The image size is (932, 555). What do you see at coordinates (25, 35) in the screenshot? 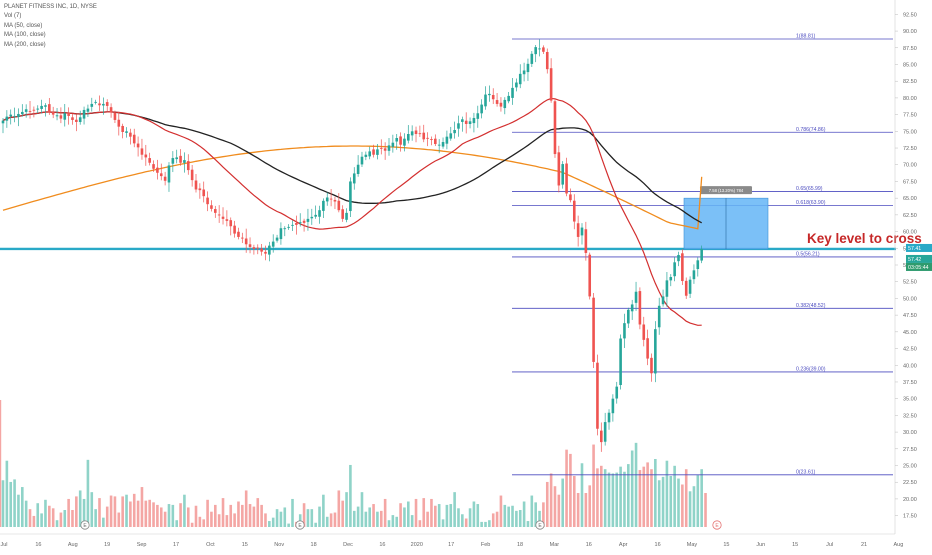
I see `indicator-ma100: MA (100, close)` at bounding box center [25, 35].